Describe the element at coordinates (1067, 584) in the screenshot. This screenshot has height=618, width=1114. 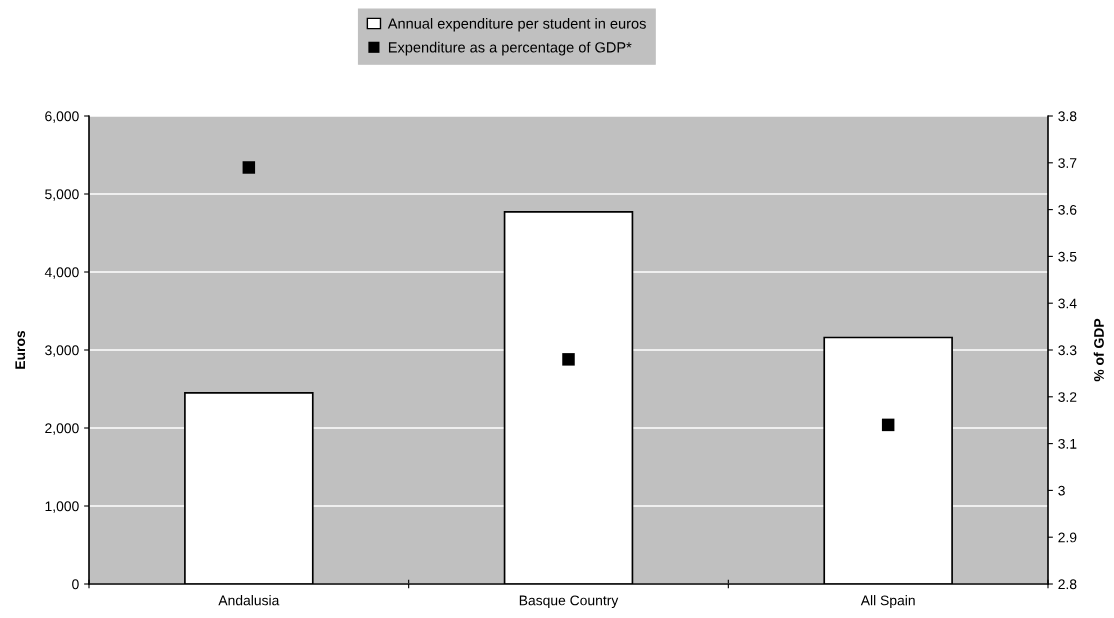
I see `y2-tick-label: 2.8` at that location.